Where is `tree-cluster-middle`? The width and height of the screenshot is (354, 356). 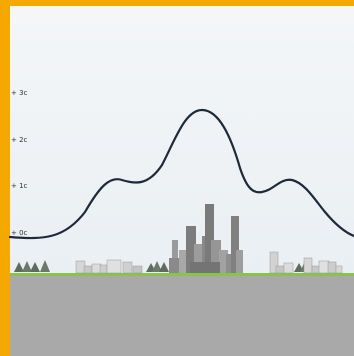 tree-cluster-middle is located at coordinates (157, 266).